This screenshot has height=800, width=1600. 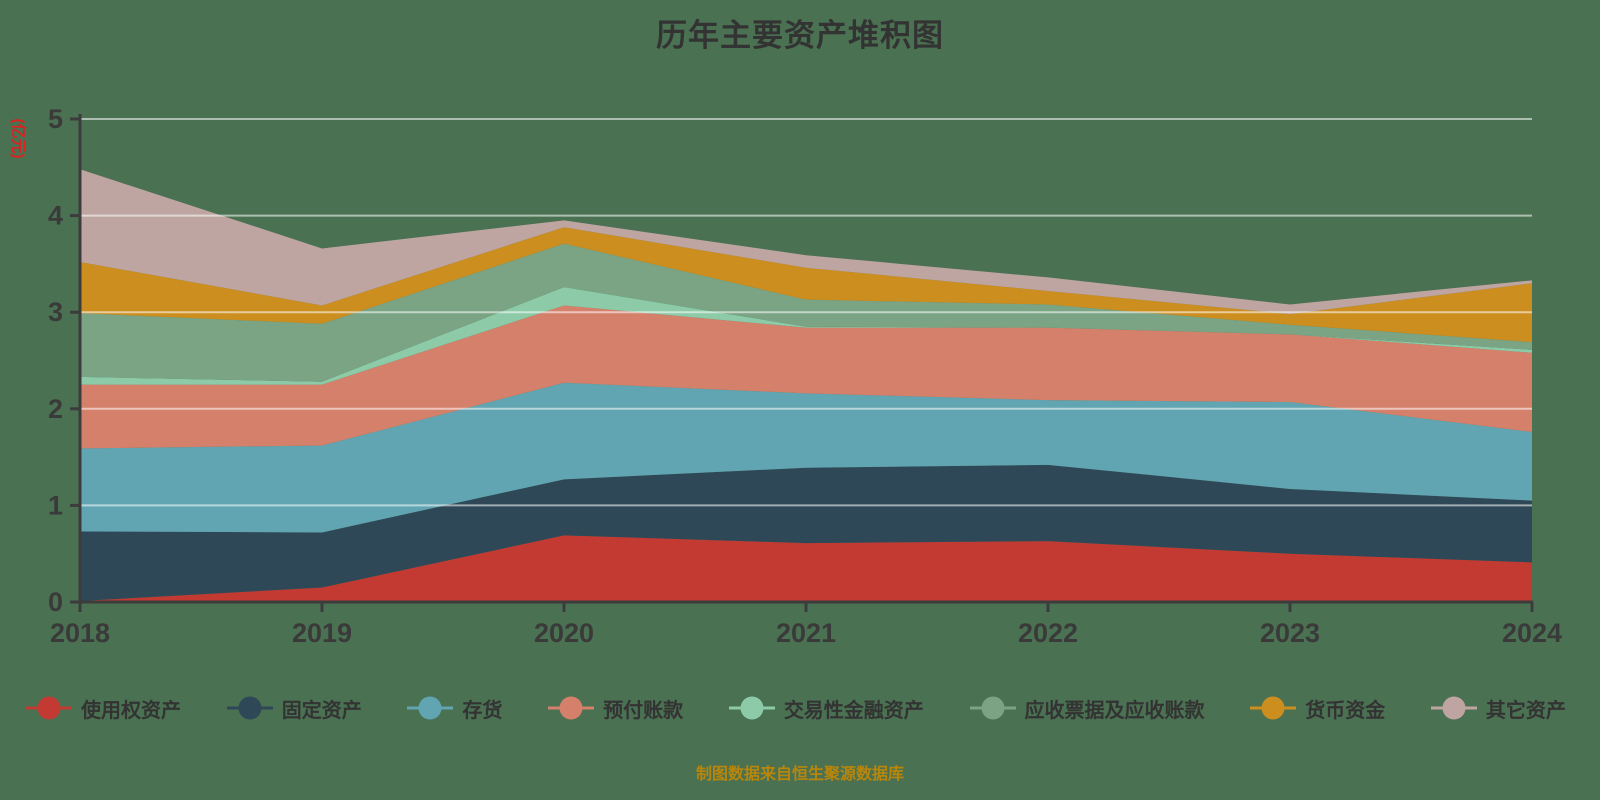 What do you see at coordinates (643, 710) in the screenshot?
I see `legend-item-label: 预付账款` at bounding box center [643, 710].